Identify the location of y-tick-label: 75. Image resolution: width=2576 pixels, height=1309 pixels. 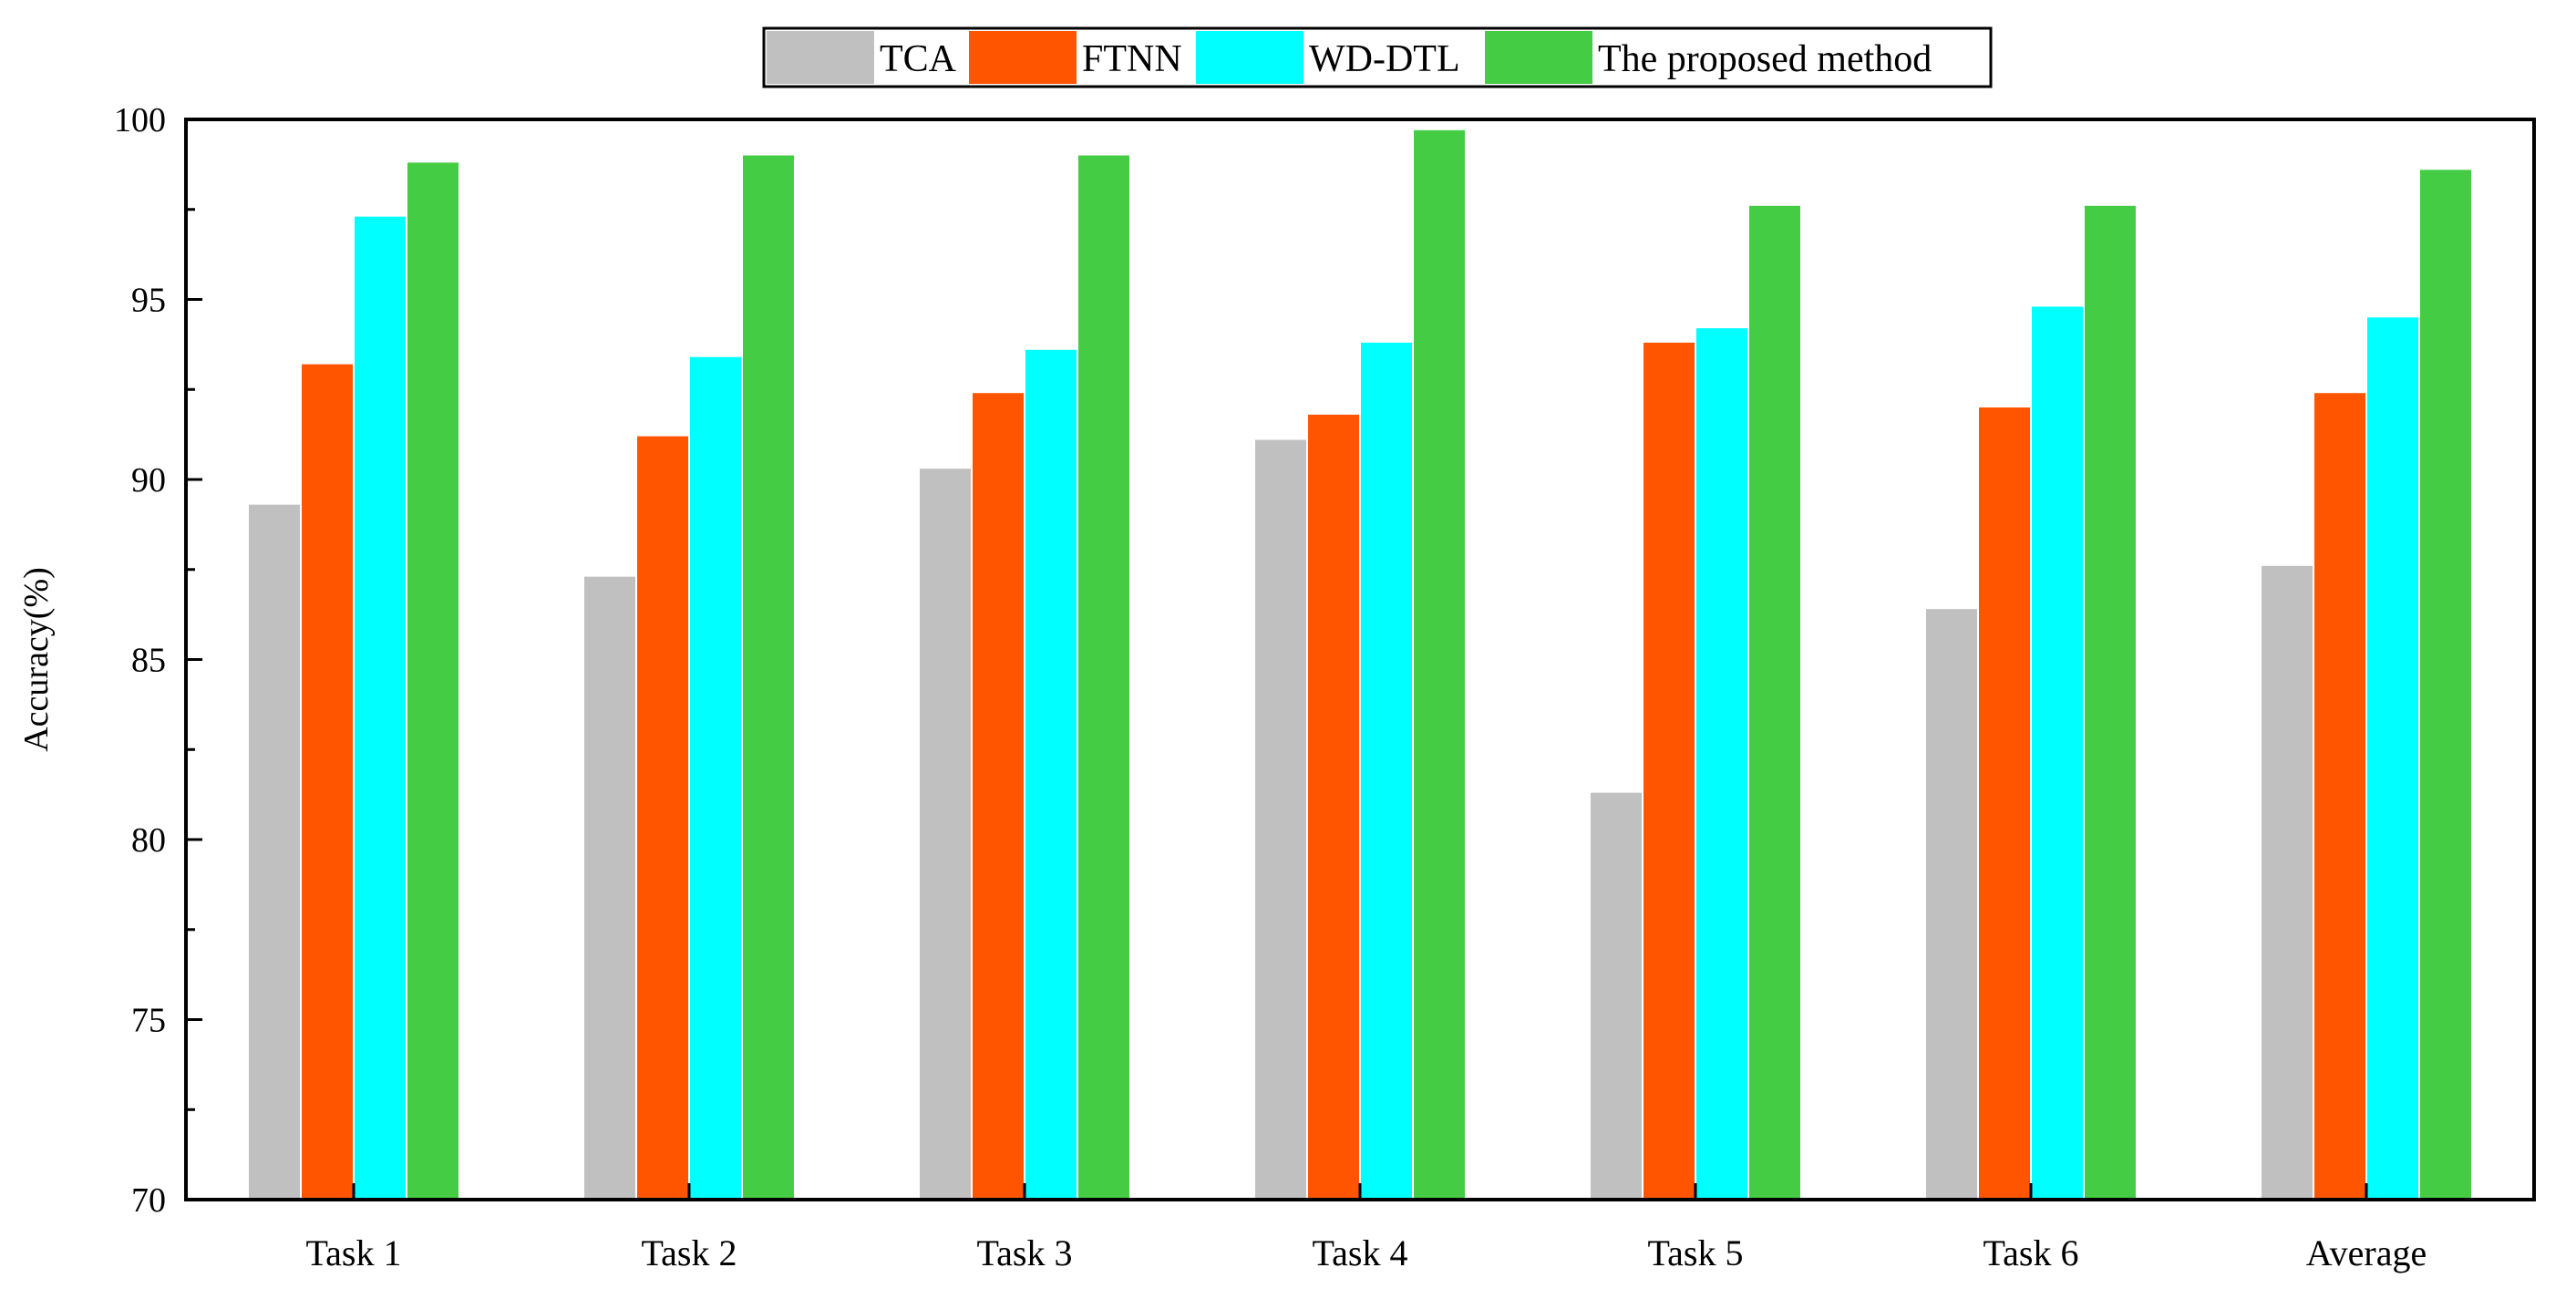
(148, 1021).